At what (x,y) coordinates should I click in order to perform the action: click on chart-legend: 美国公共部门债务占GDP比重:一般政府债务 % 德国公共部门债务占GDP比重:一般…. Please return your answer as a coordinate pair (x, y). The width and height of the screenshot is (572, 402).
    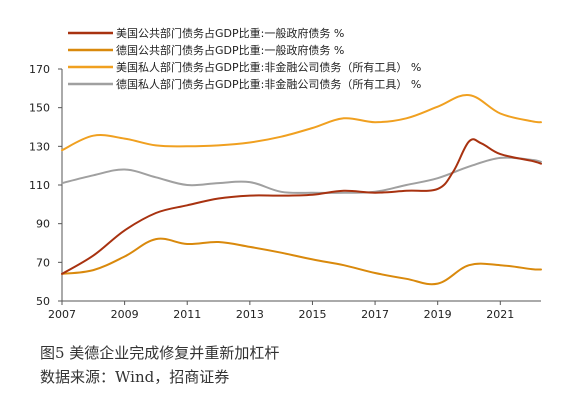
    Looking at the image, I should click on (244, 58).